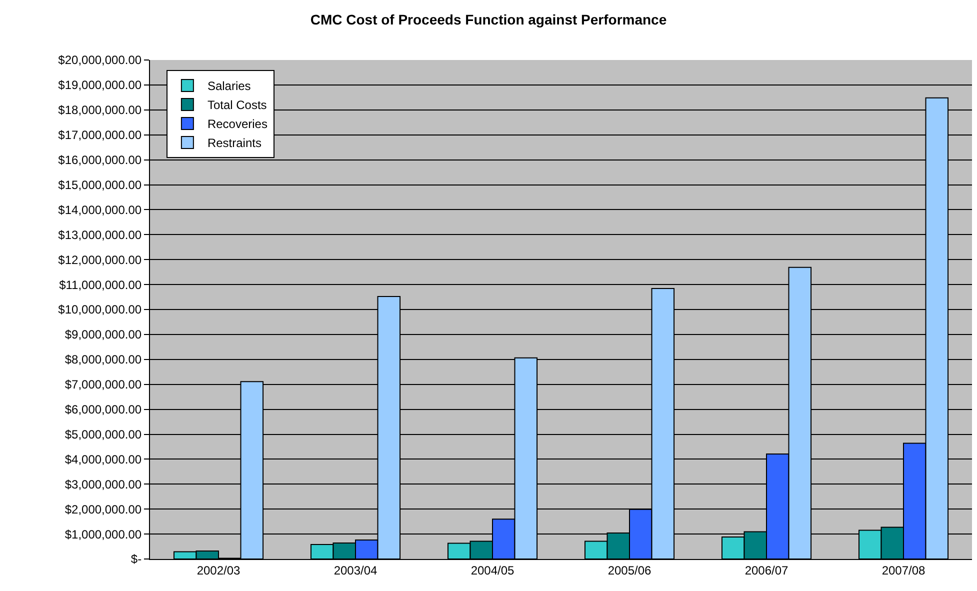  I want to click on y-tick-label: $9,000,000.00, so click(103, 335).